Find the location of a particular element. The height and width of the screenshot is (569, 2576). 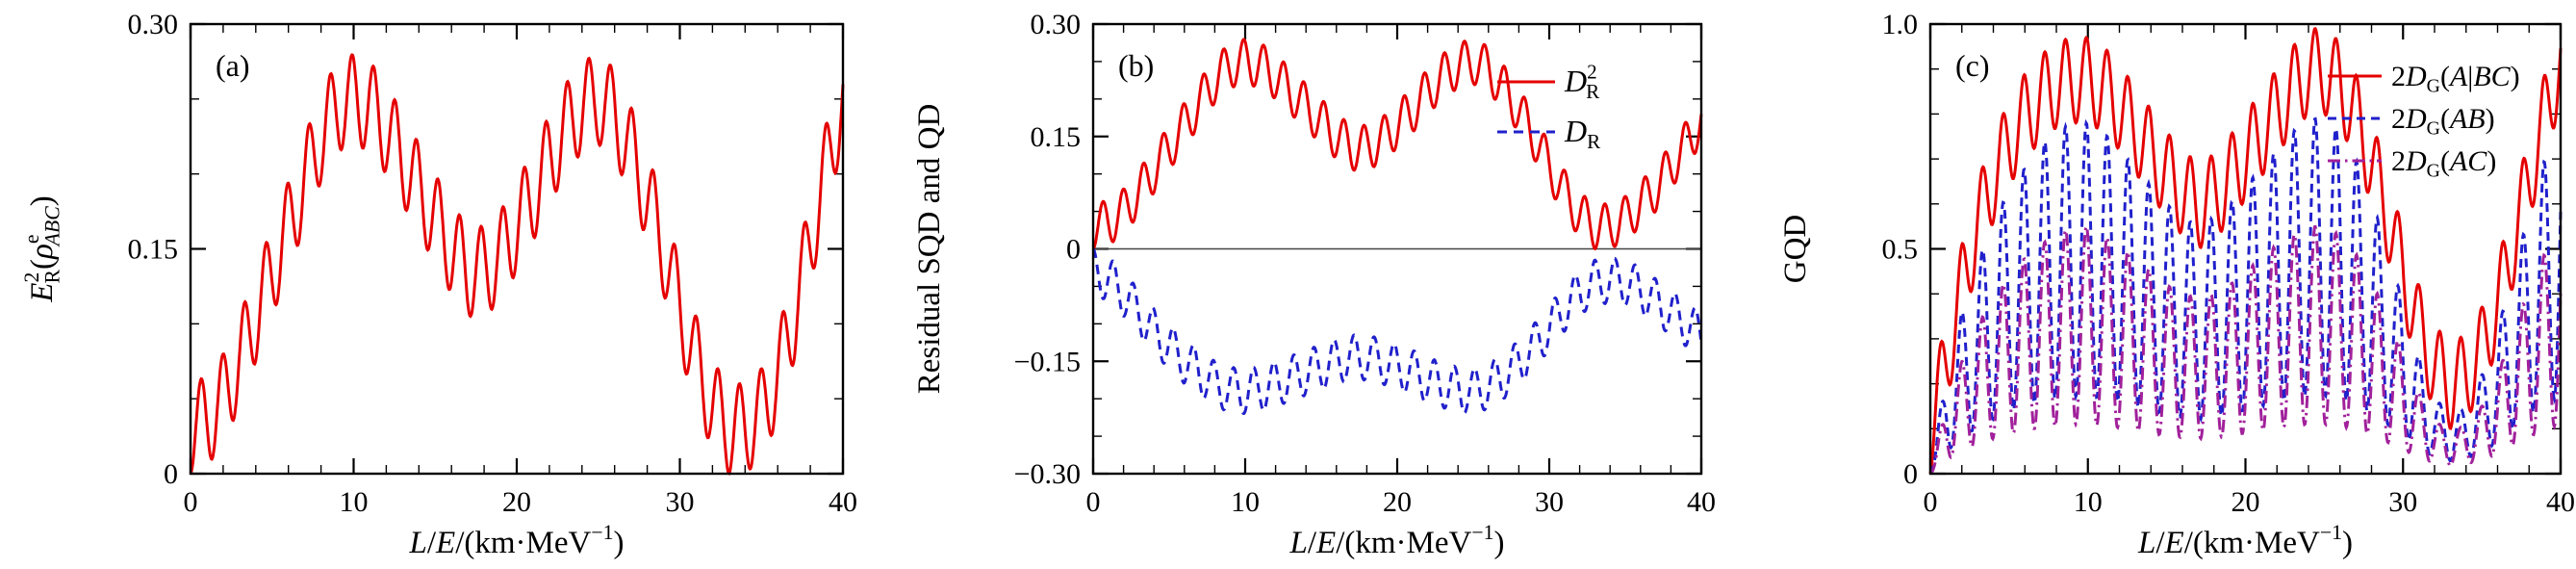

y-axis-label: E2R(ρeABC) is located at coordinates (42, 248).